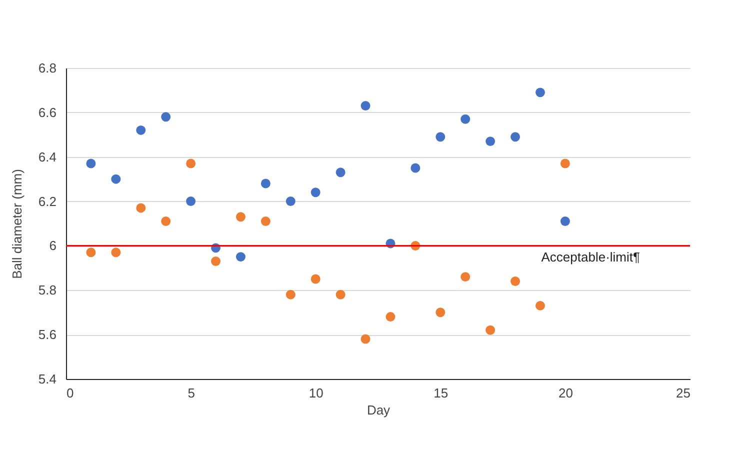  Describe the element at coordinates (52, 246) in the screenshot. I see `y-tick-label: 6` at that location.